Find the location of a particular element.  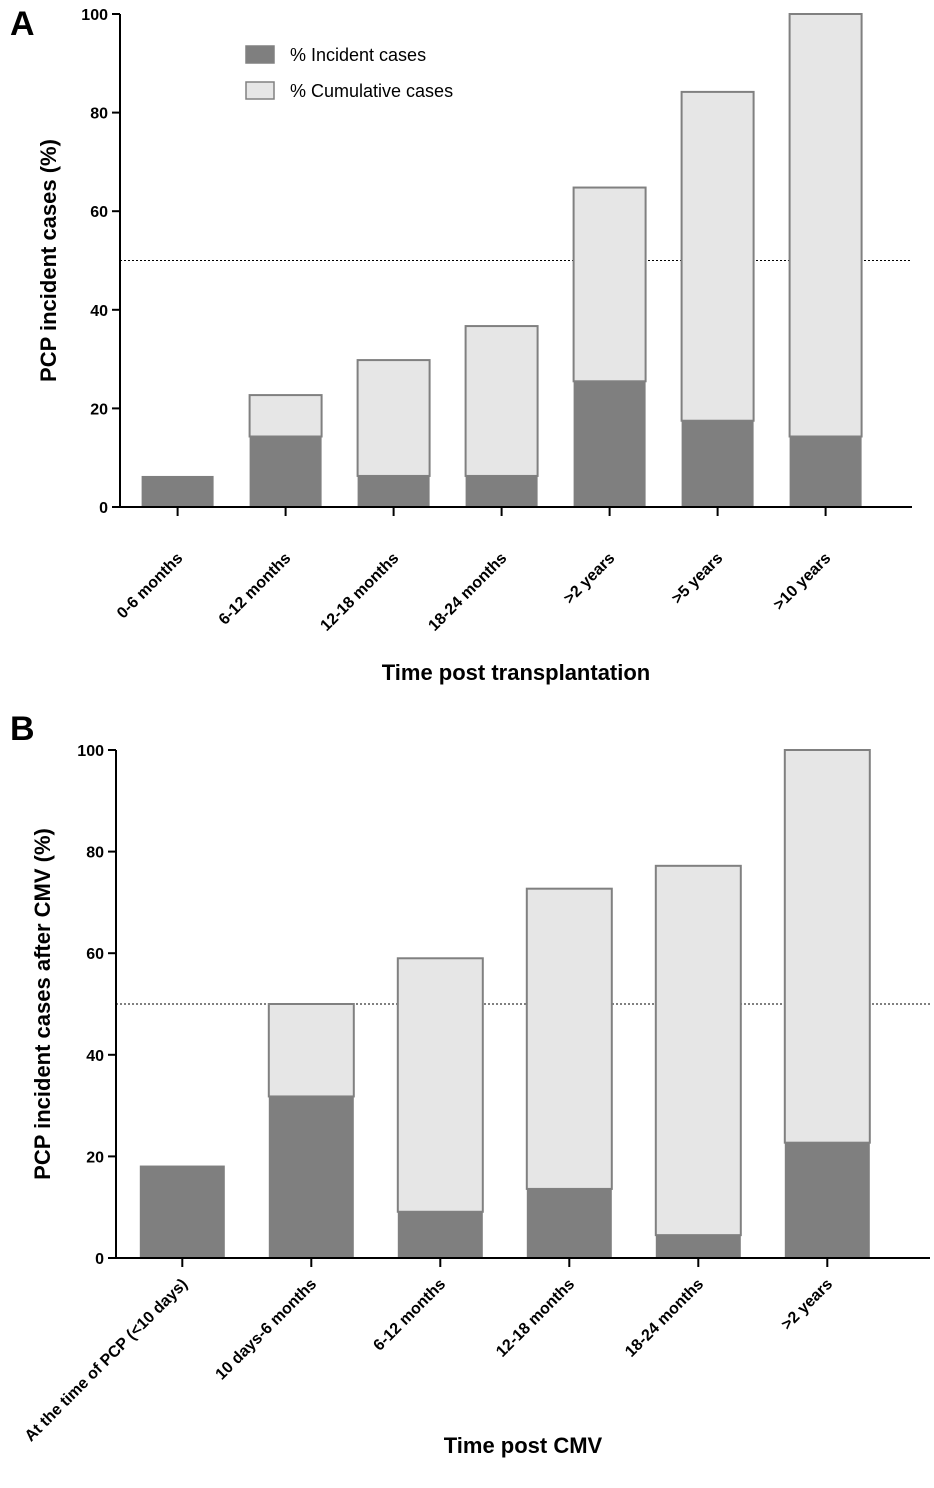

y-tick-label-b: 40 is located at coordinates (95, 1056).